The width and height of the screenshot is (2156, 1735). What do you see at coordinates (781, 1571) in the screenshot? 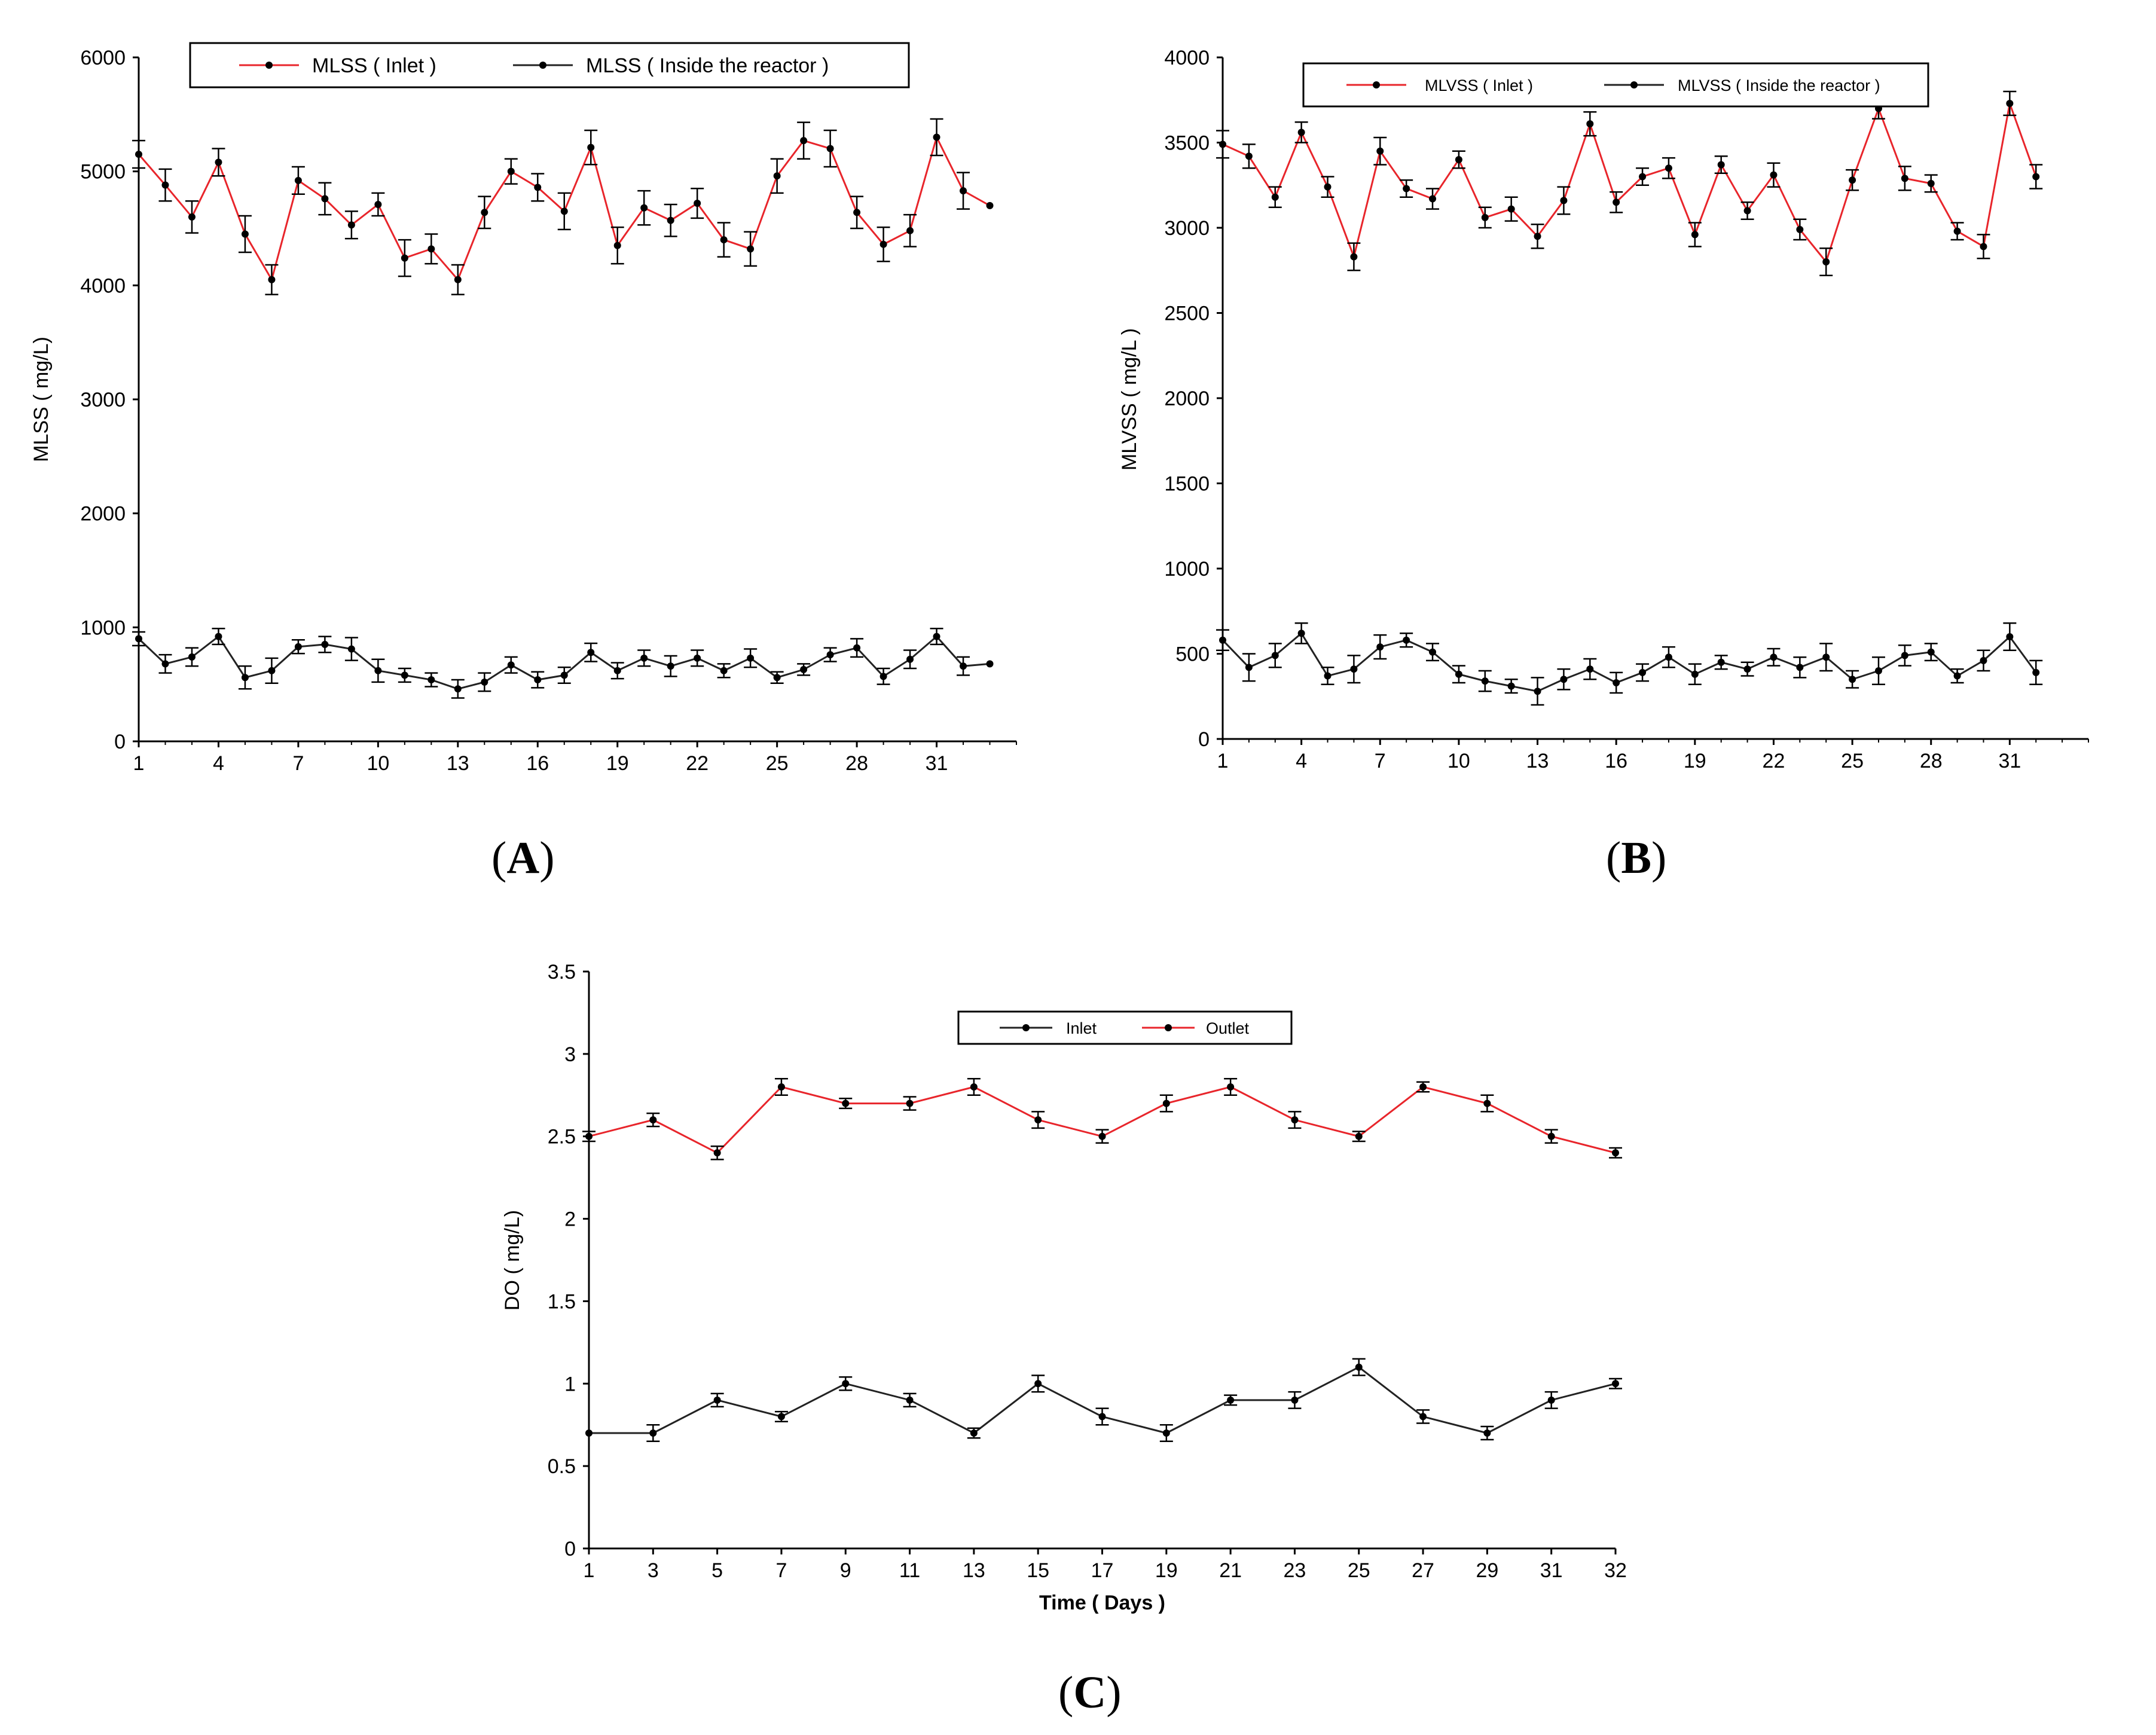
I see `x-tick-label-c: 7` at bounding box center [781, 1571].